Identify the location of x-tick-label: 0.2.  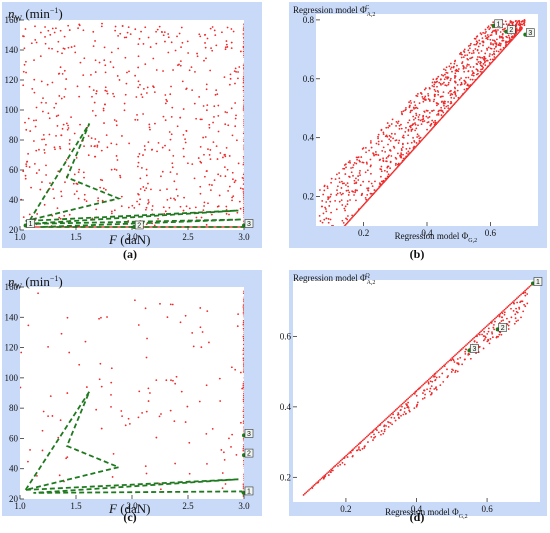
(345, 509).